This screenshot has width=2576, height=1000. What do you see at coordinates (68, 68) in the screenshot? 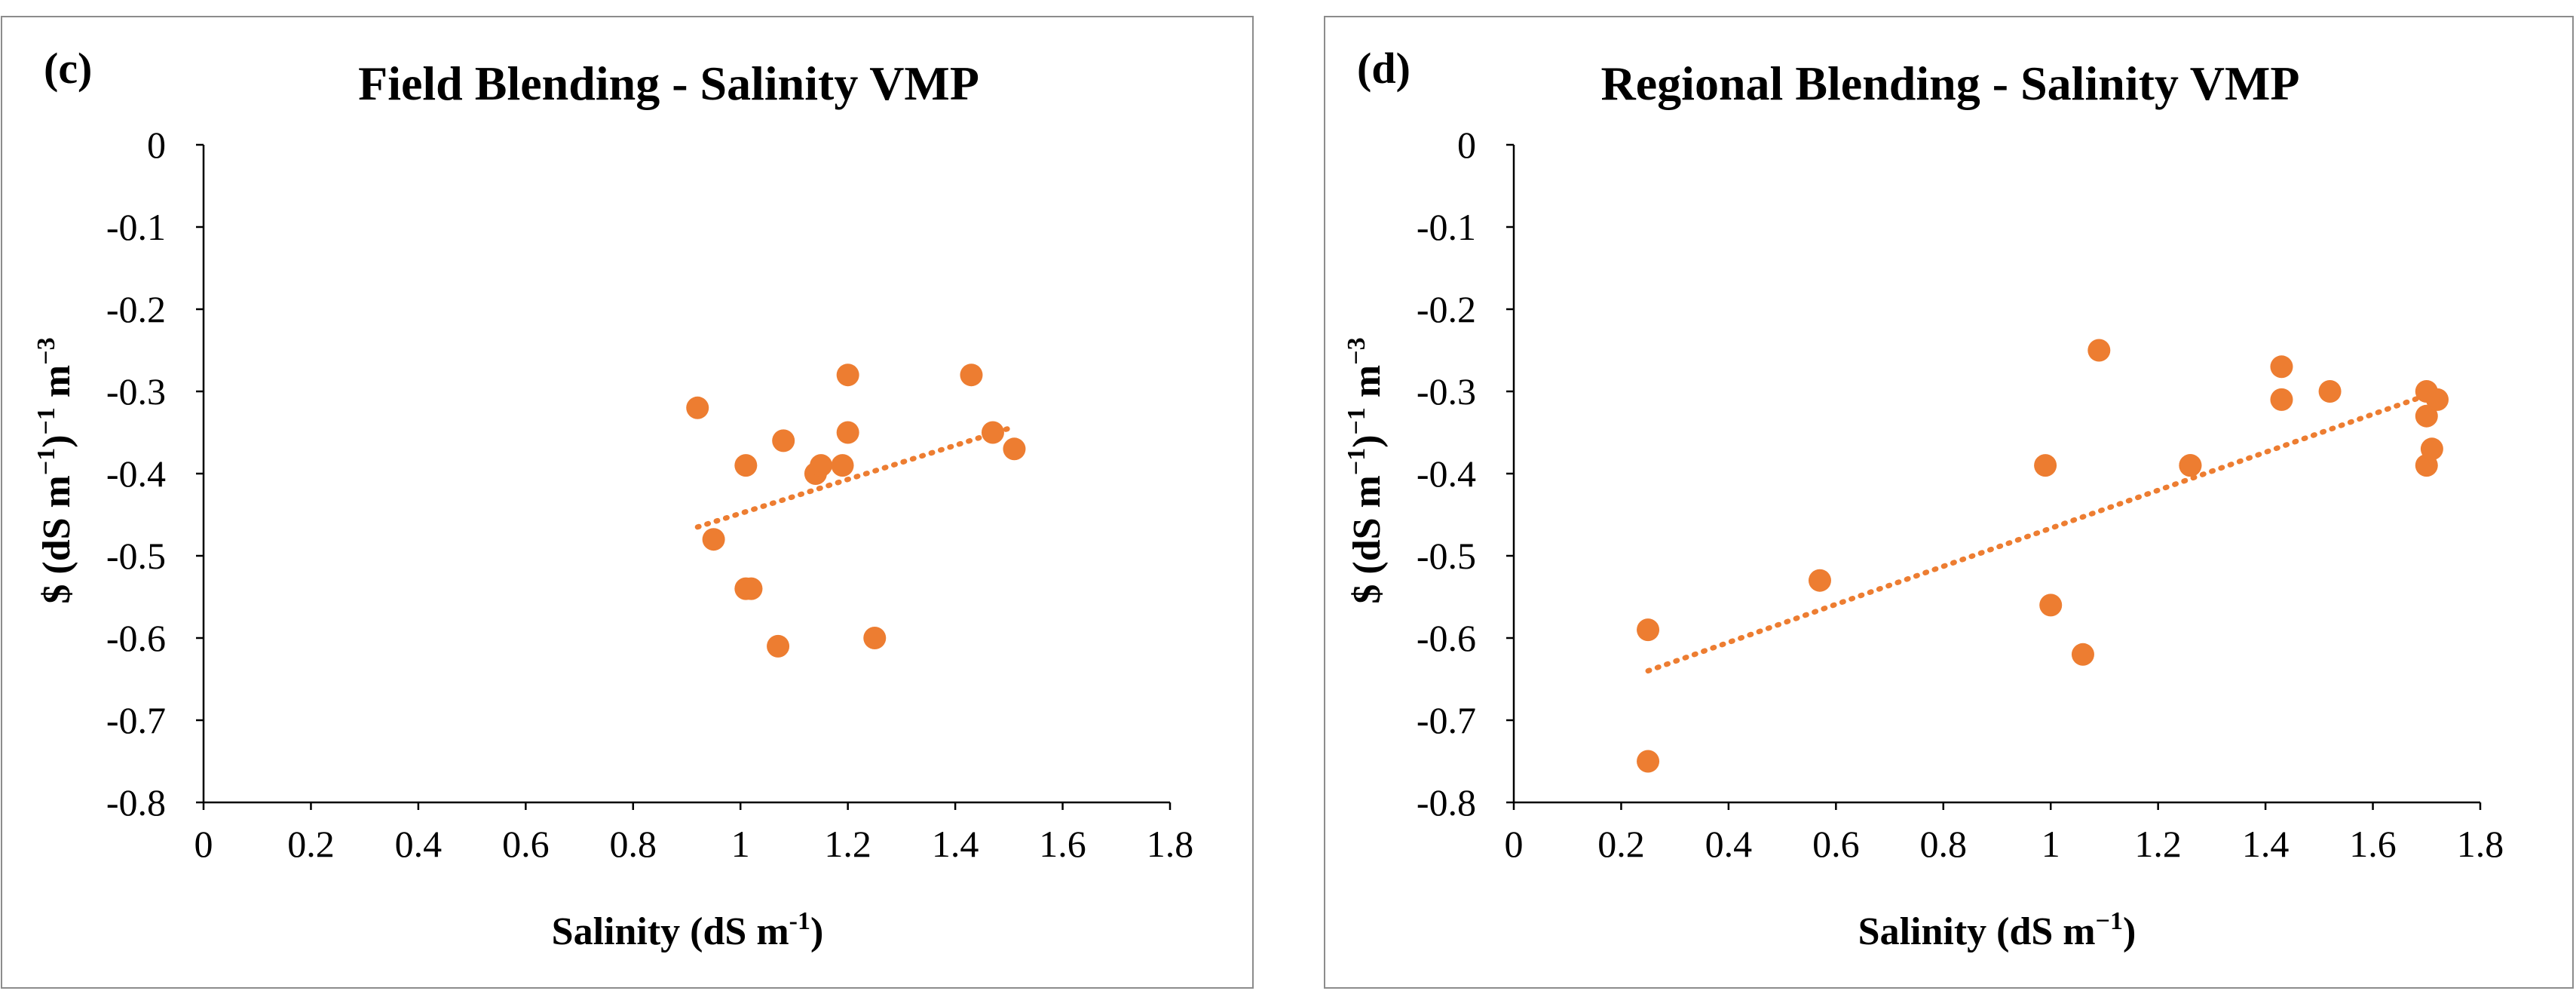
I see `panel-c-letter: (c)` at bounding box center [68, 68].